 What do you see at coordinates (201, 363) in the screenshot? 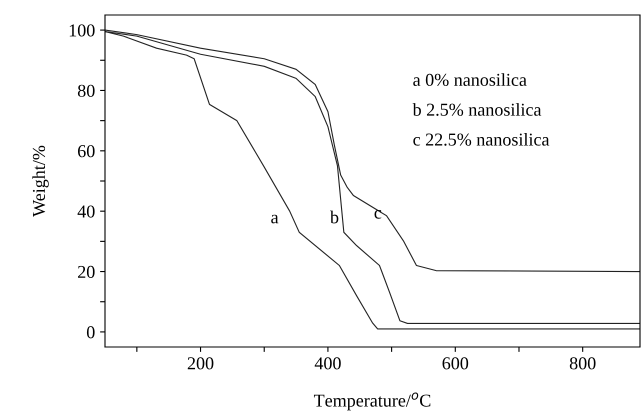
I see `x-tick-label: 200` at bounding box center [201, 363].